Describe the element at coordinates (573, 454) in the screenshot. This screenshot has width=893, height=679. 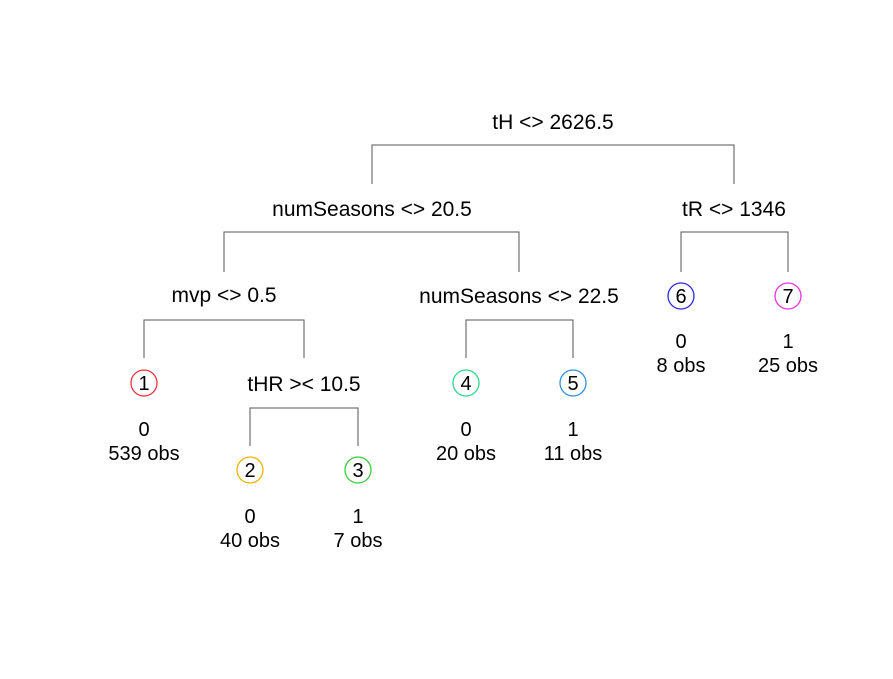
I see `leaf-obs: 11 obs` at that location.